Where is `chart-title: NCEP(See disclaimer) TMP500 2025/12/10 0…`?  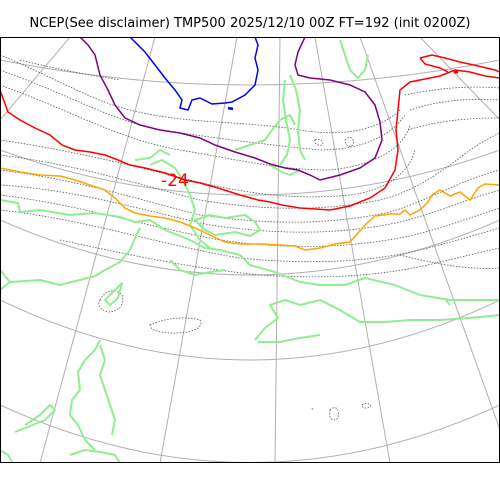
chart-title: NCEP(See disclaimer) TMP500 2025/12/10 0… is located at coordinates (250, 23).